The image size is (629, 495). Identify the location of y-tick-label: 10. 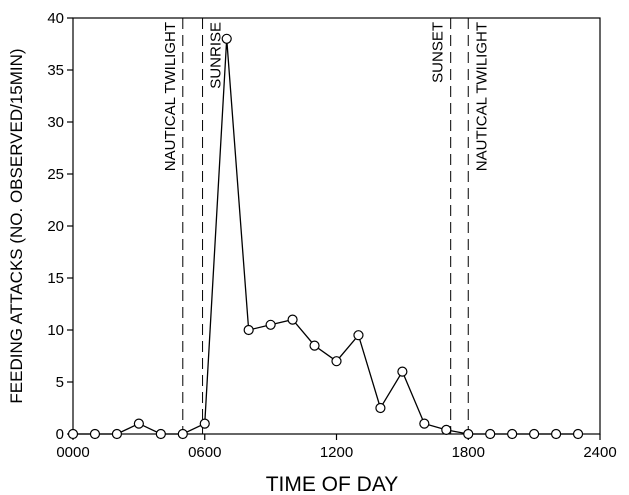
(55, 330).